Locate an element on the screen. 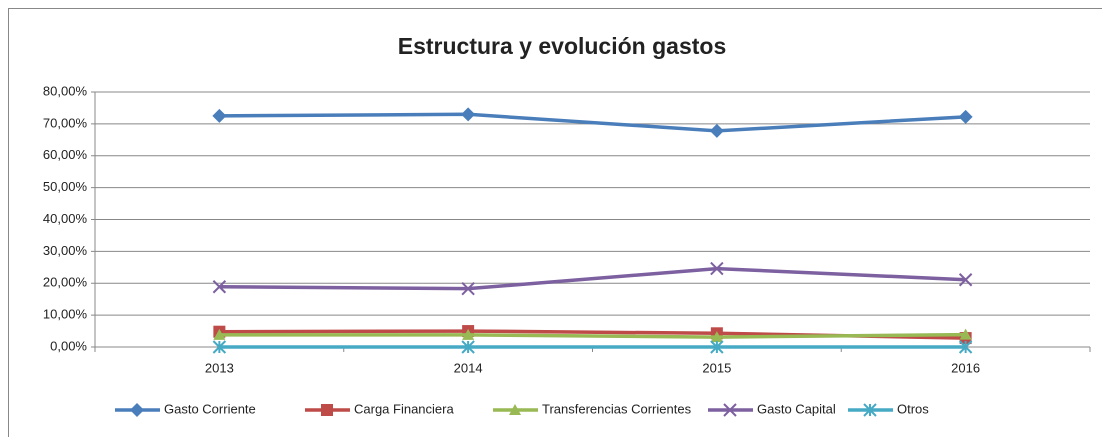 The image size is (1102, 437). y-tick-label: 0,00% is located at coordinates (68, 345).